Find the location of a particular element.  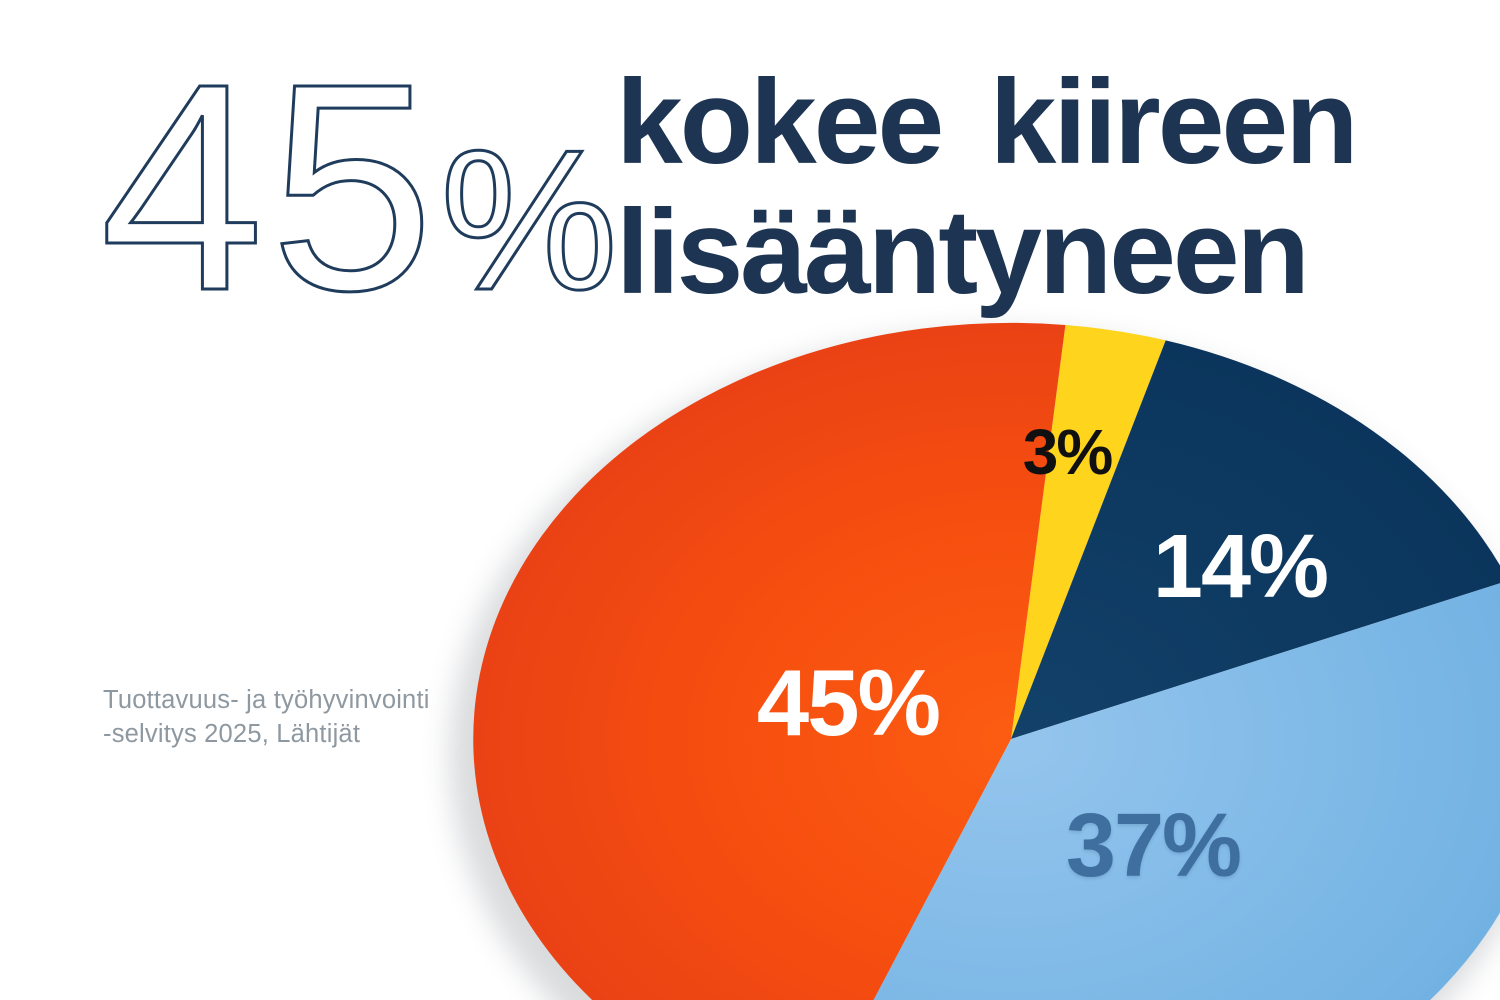

pie-label-14: 14% is located at coordinates (1240, 567).